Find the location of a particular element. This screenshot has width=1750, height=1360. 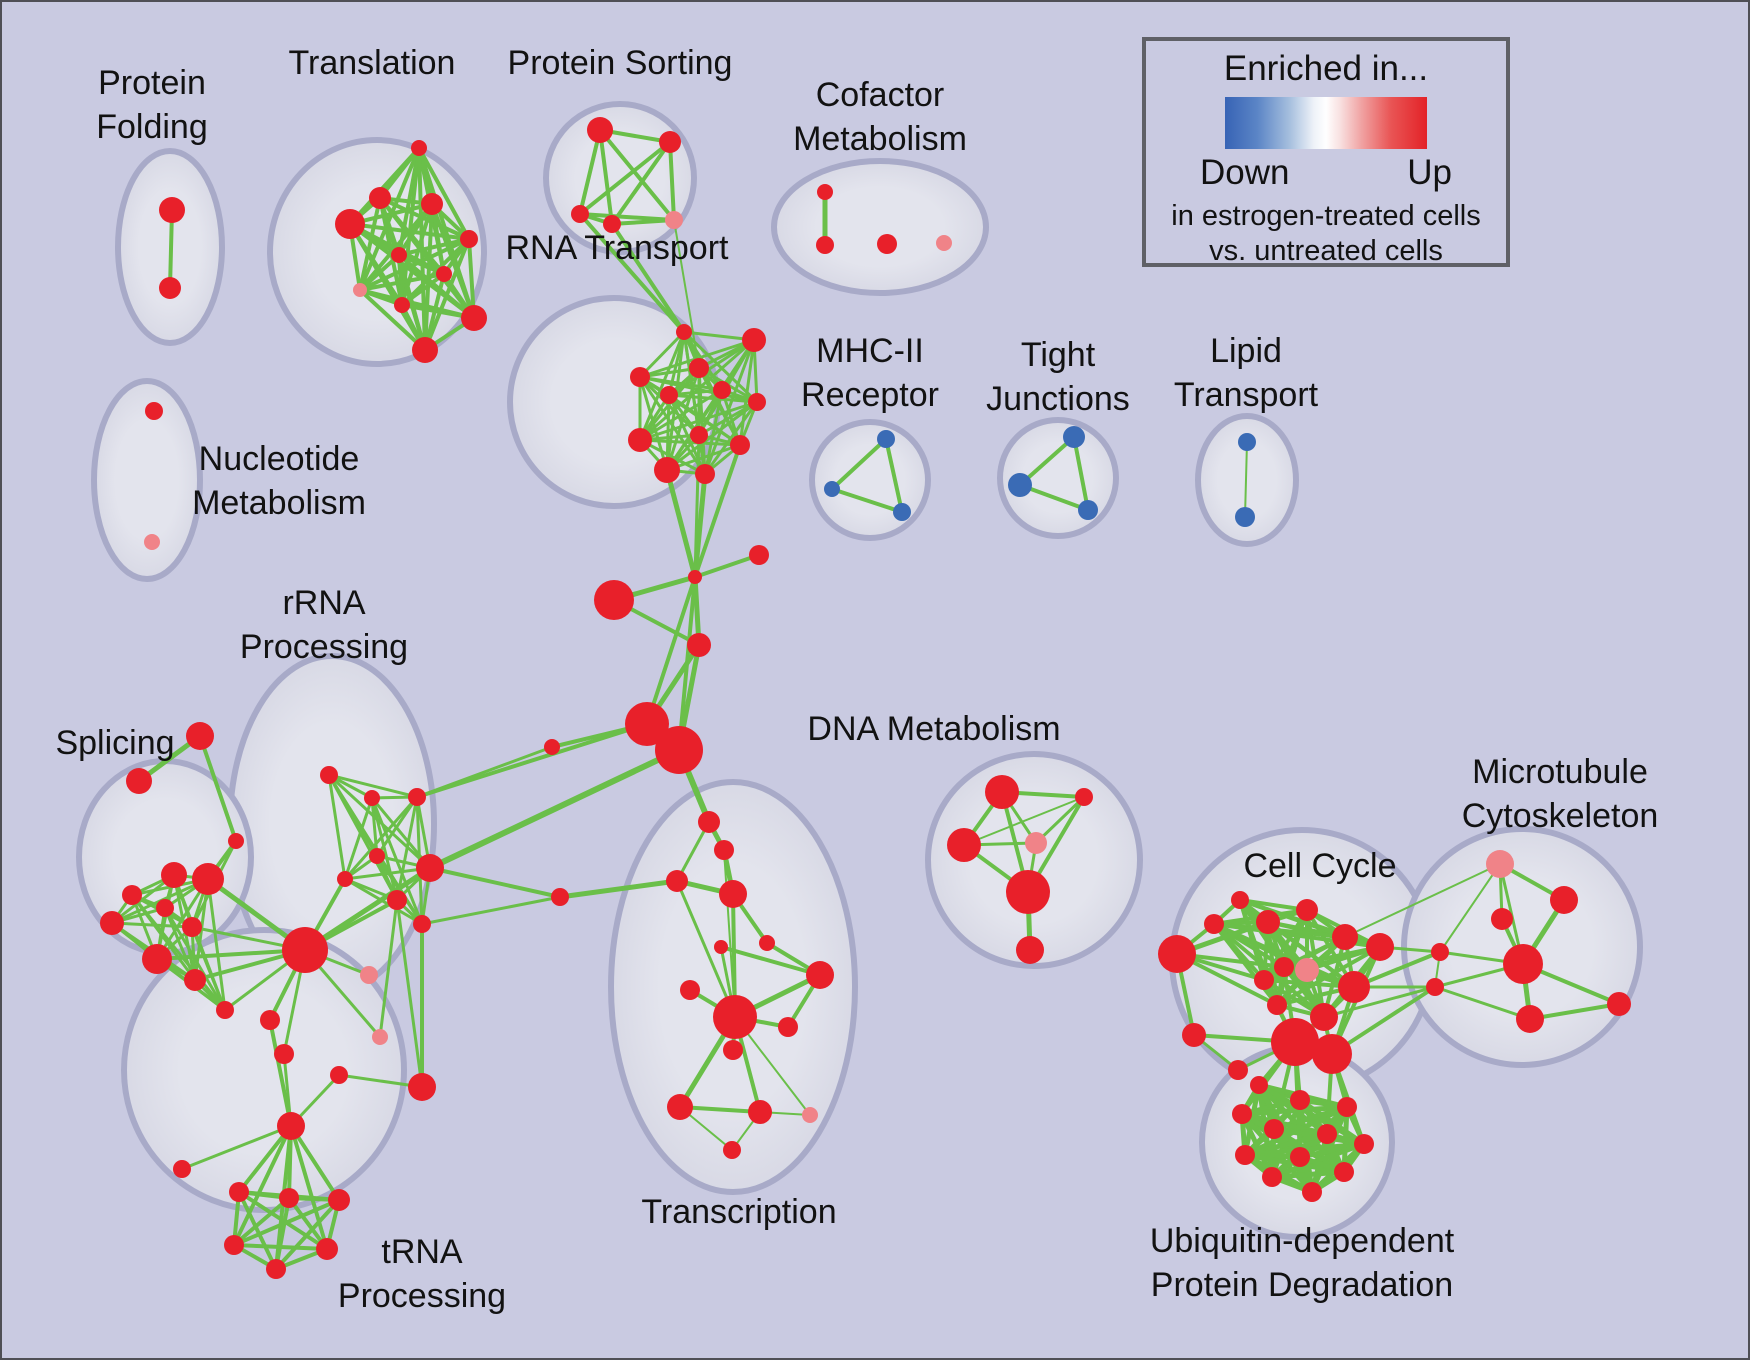

mhc-ii-receptor-label: MHC-II Receptor is located at coordinates (870, 373).